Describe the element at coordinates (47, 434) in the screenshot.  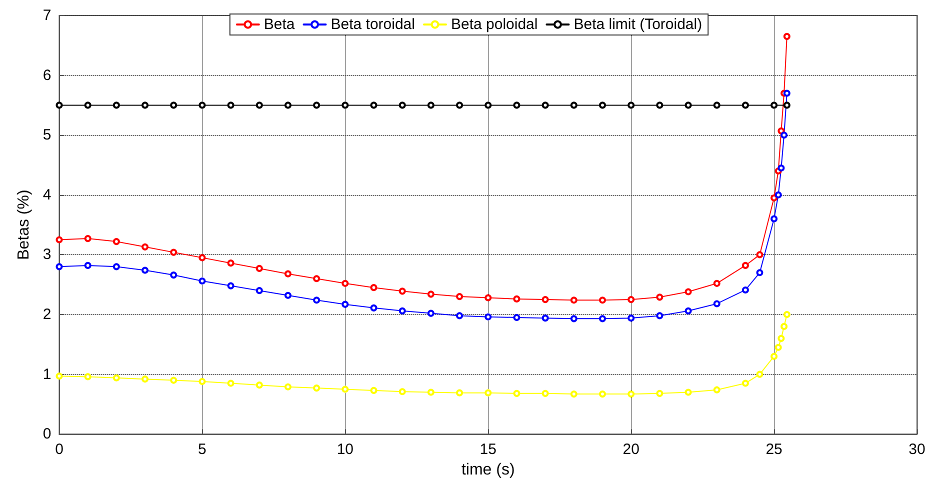
I see `y-tick-label: 0` at that location.